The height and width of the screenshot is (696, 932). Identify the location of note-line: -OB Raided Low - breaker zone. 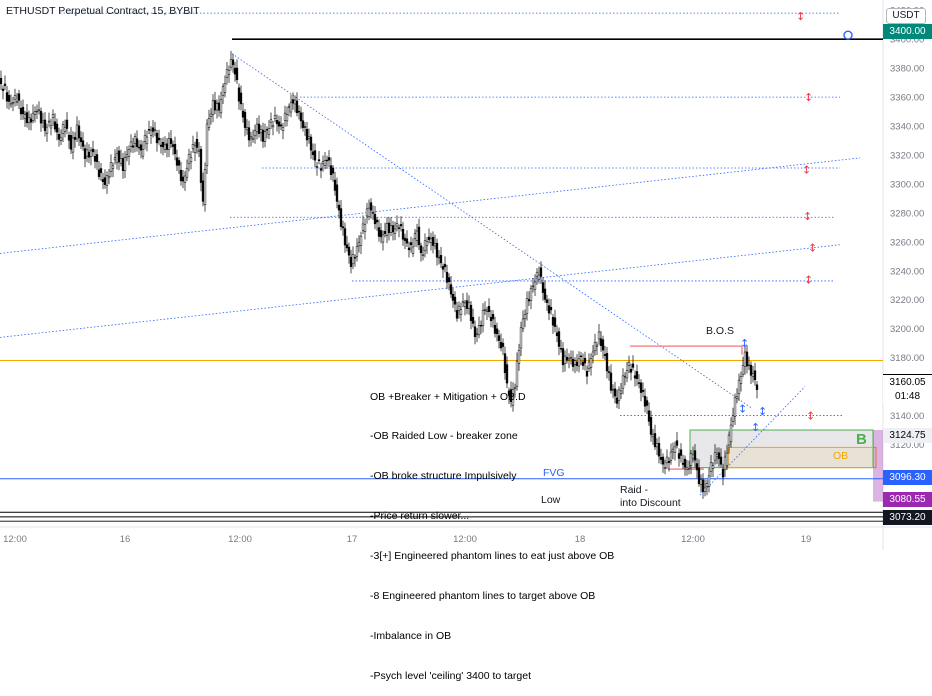
(444, 436).